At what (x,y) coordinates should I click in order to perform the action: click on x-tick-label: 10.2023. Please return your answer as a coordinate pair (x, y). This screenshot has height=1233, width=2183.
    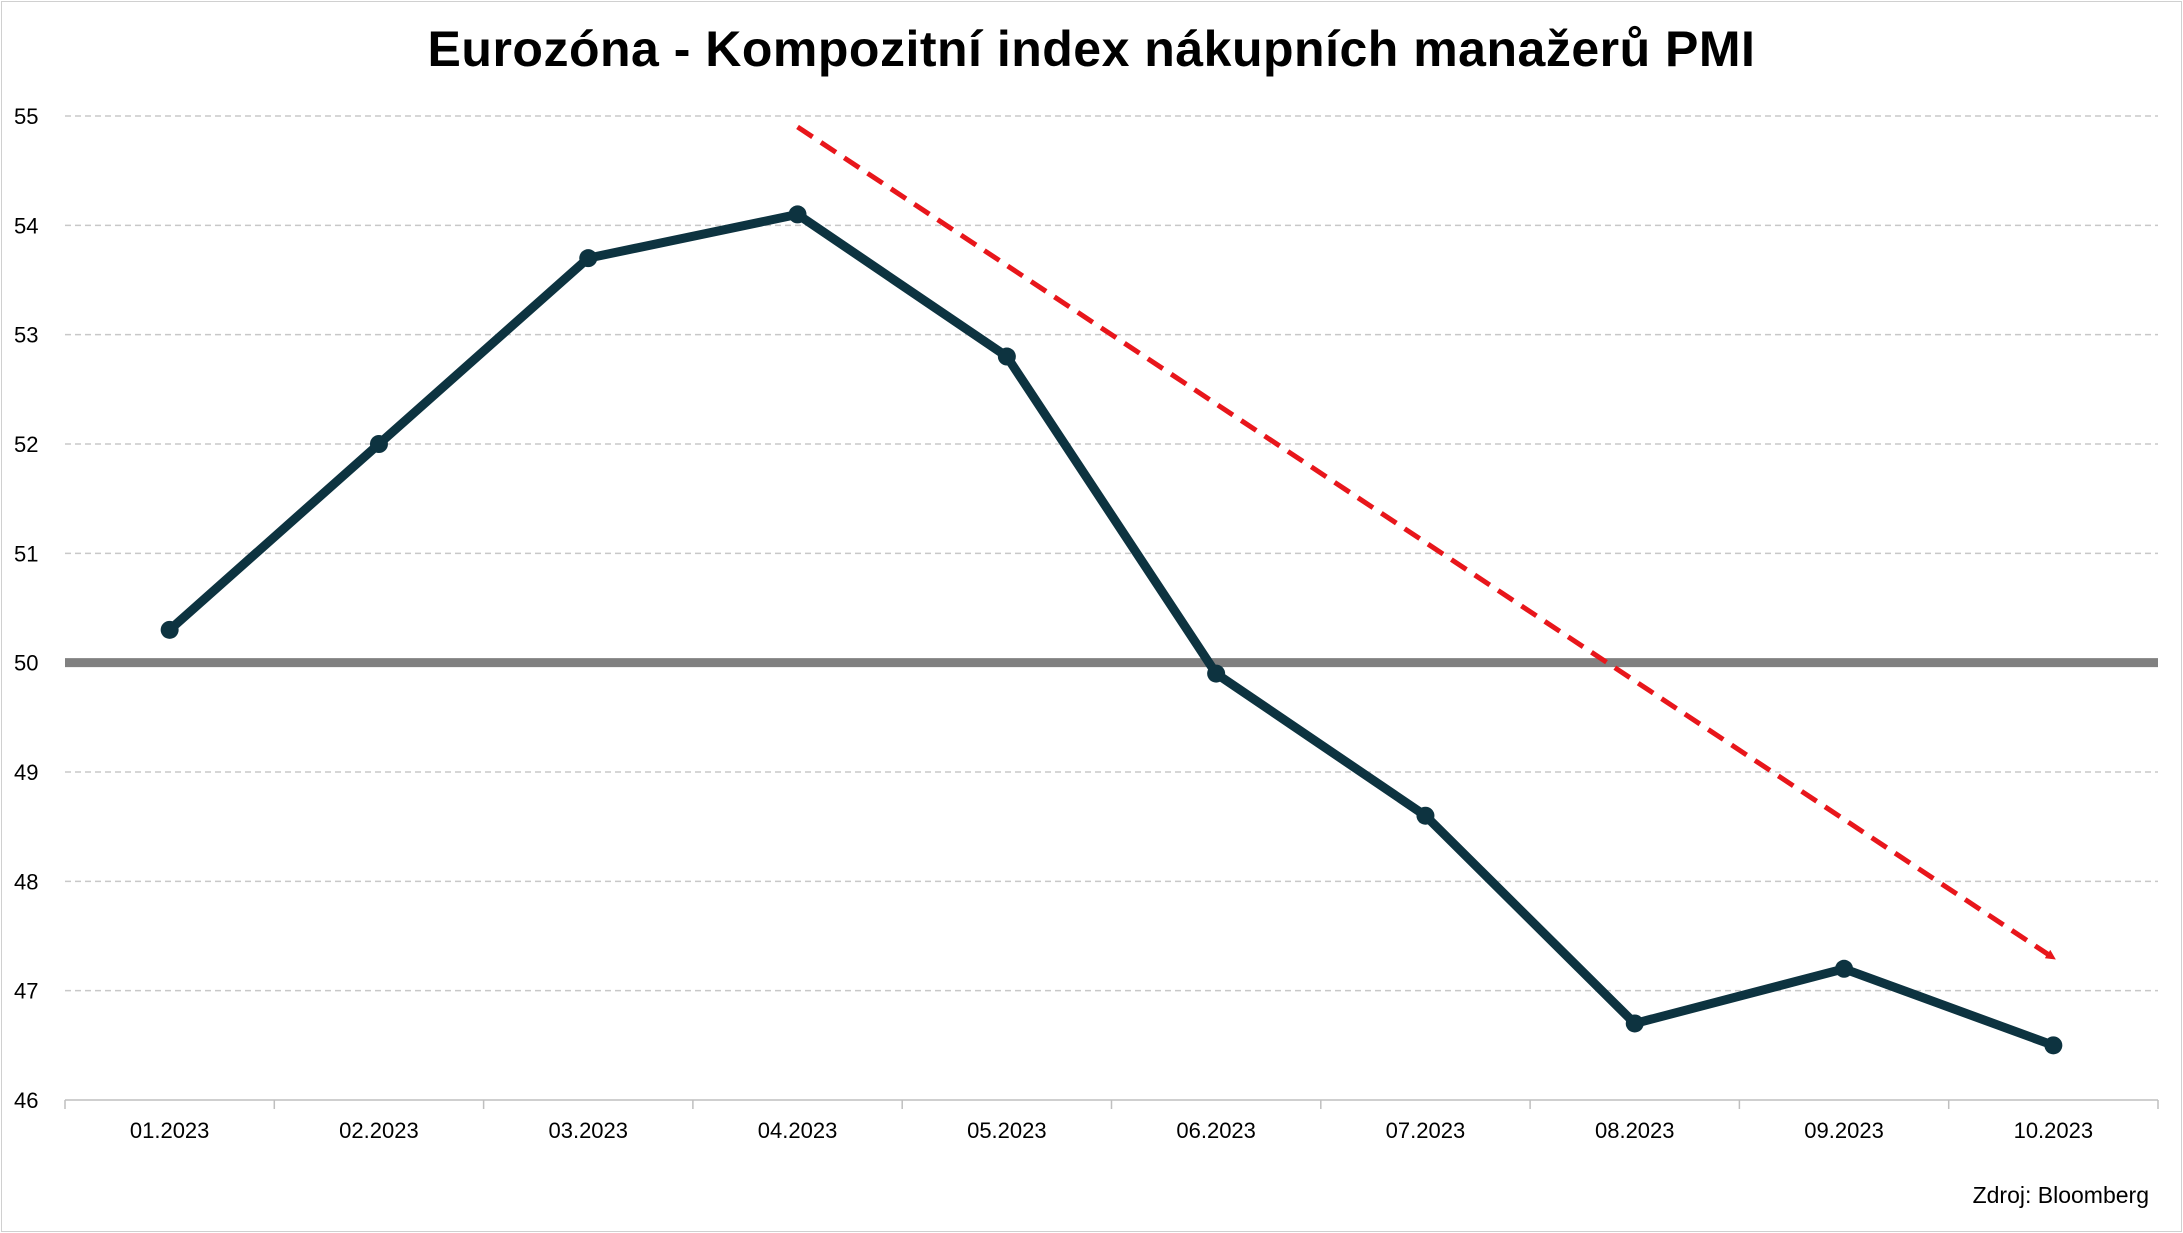
    Looking at the image, I should click on (2054, 1130).